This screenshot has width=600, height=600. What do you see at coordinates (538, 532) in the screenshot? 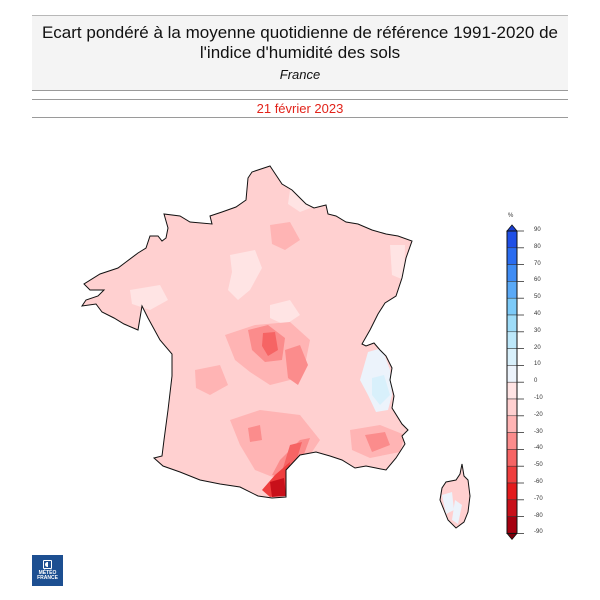
I see `colorbar-tick-label: -90` at bounding box center [538, 532].